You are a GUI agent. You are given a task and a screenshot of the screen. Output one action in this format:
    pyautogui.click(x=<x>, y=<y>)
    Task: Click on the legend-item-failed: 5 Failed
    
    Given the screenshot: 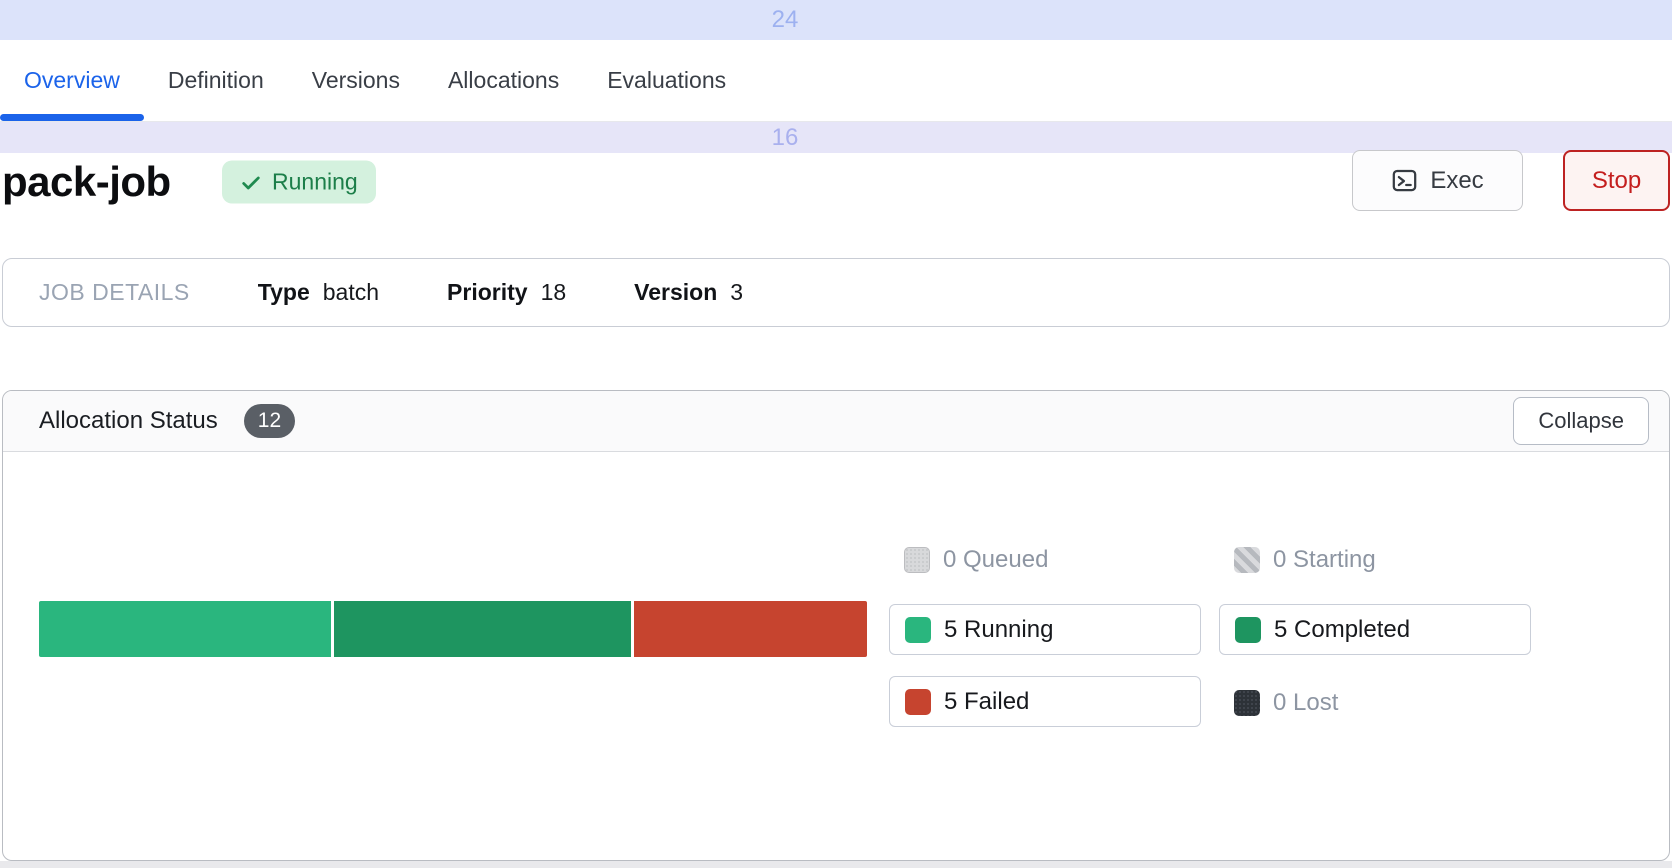 What is the action you would take?
    pyautogui.click(x=1045, y=701)
    